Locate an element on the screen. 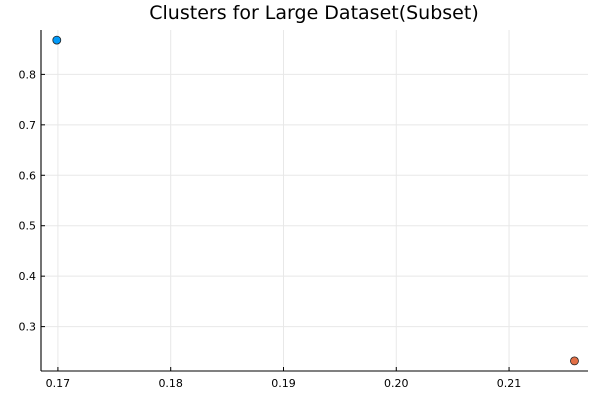 This screenshot has width=600, height=400. y-tick-label: 0.5 is located at coordinates (28, 226).